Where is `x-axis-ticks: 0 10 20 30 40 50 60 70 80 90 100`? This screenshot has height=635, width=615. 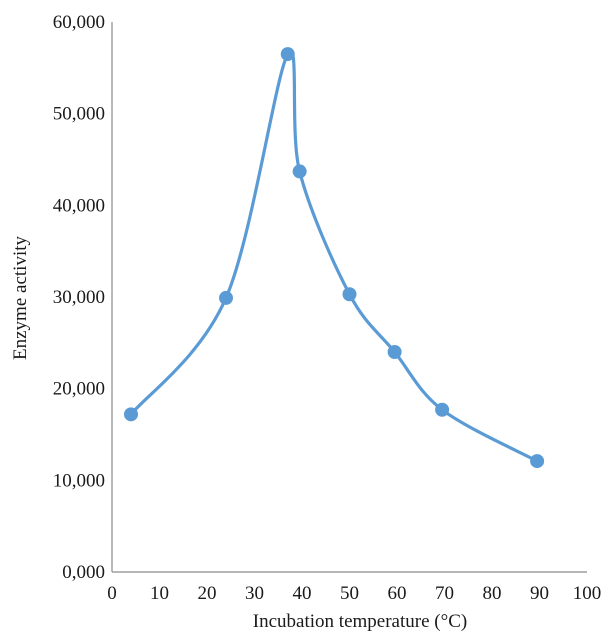 x-axis-ticks: 0 10 20 30 40 50 60 70 80 90 100 is located at coordinates (354, 593).